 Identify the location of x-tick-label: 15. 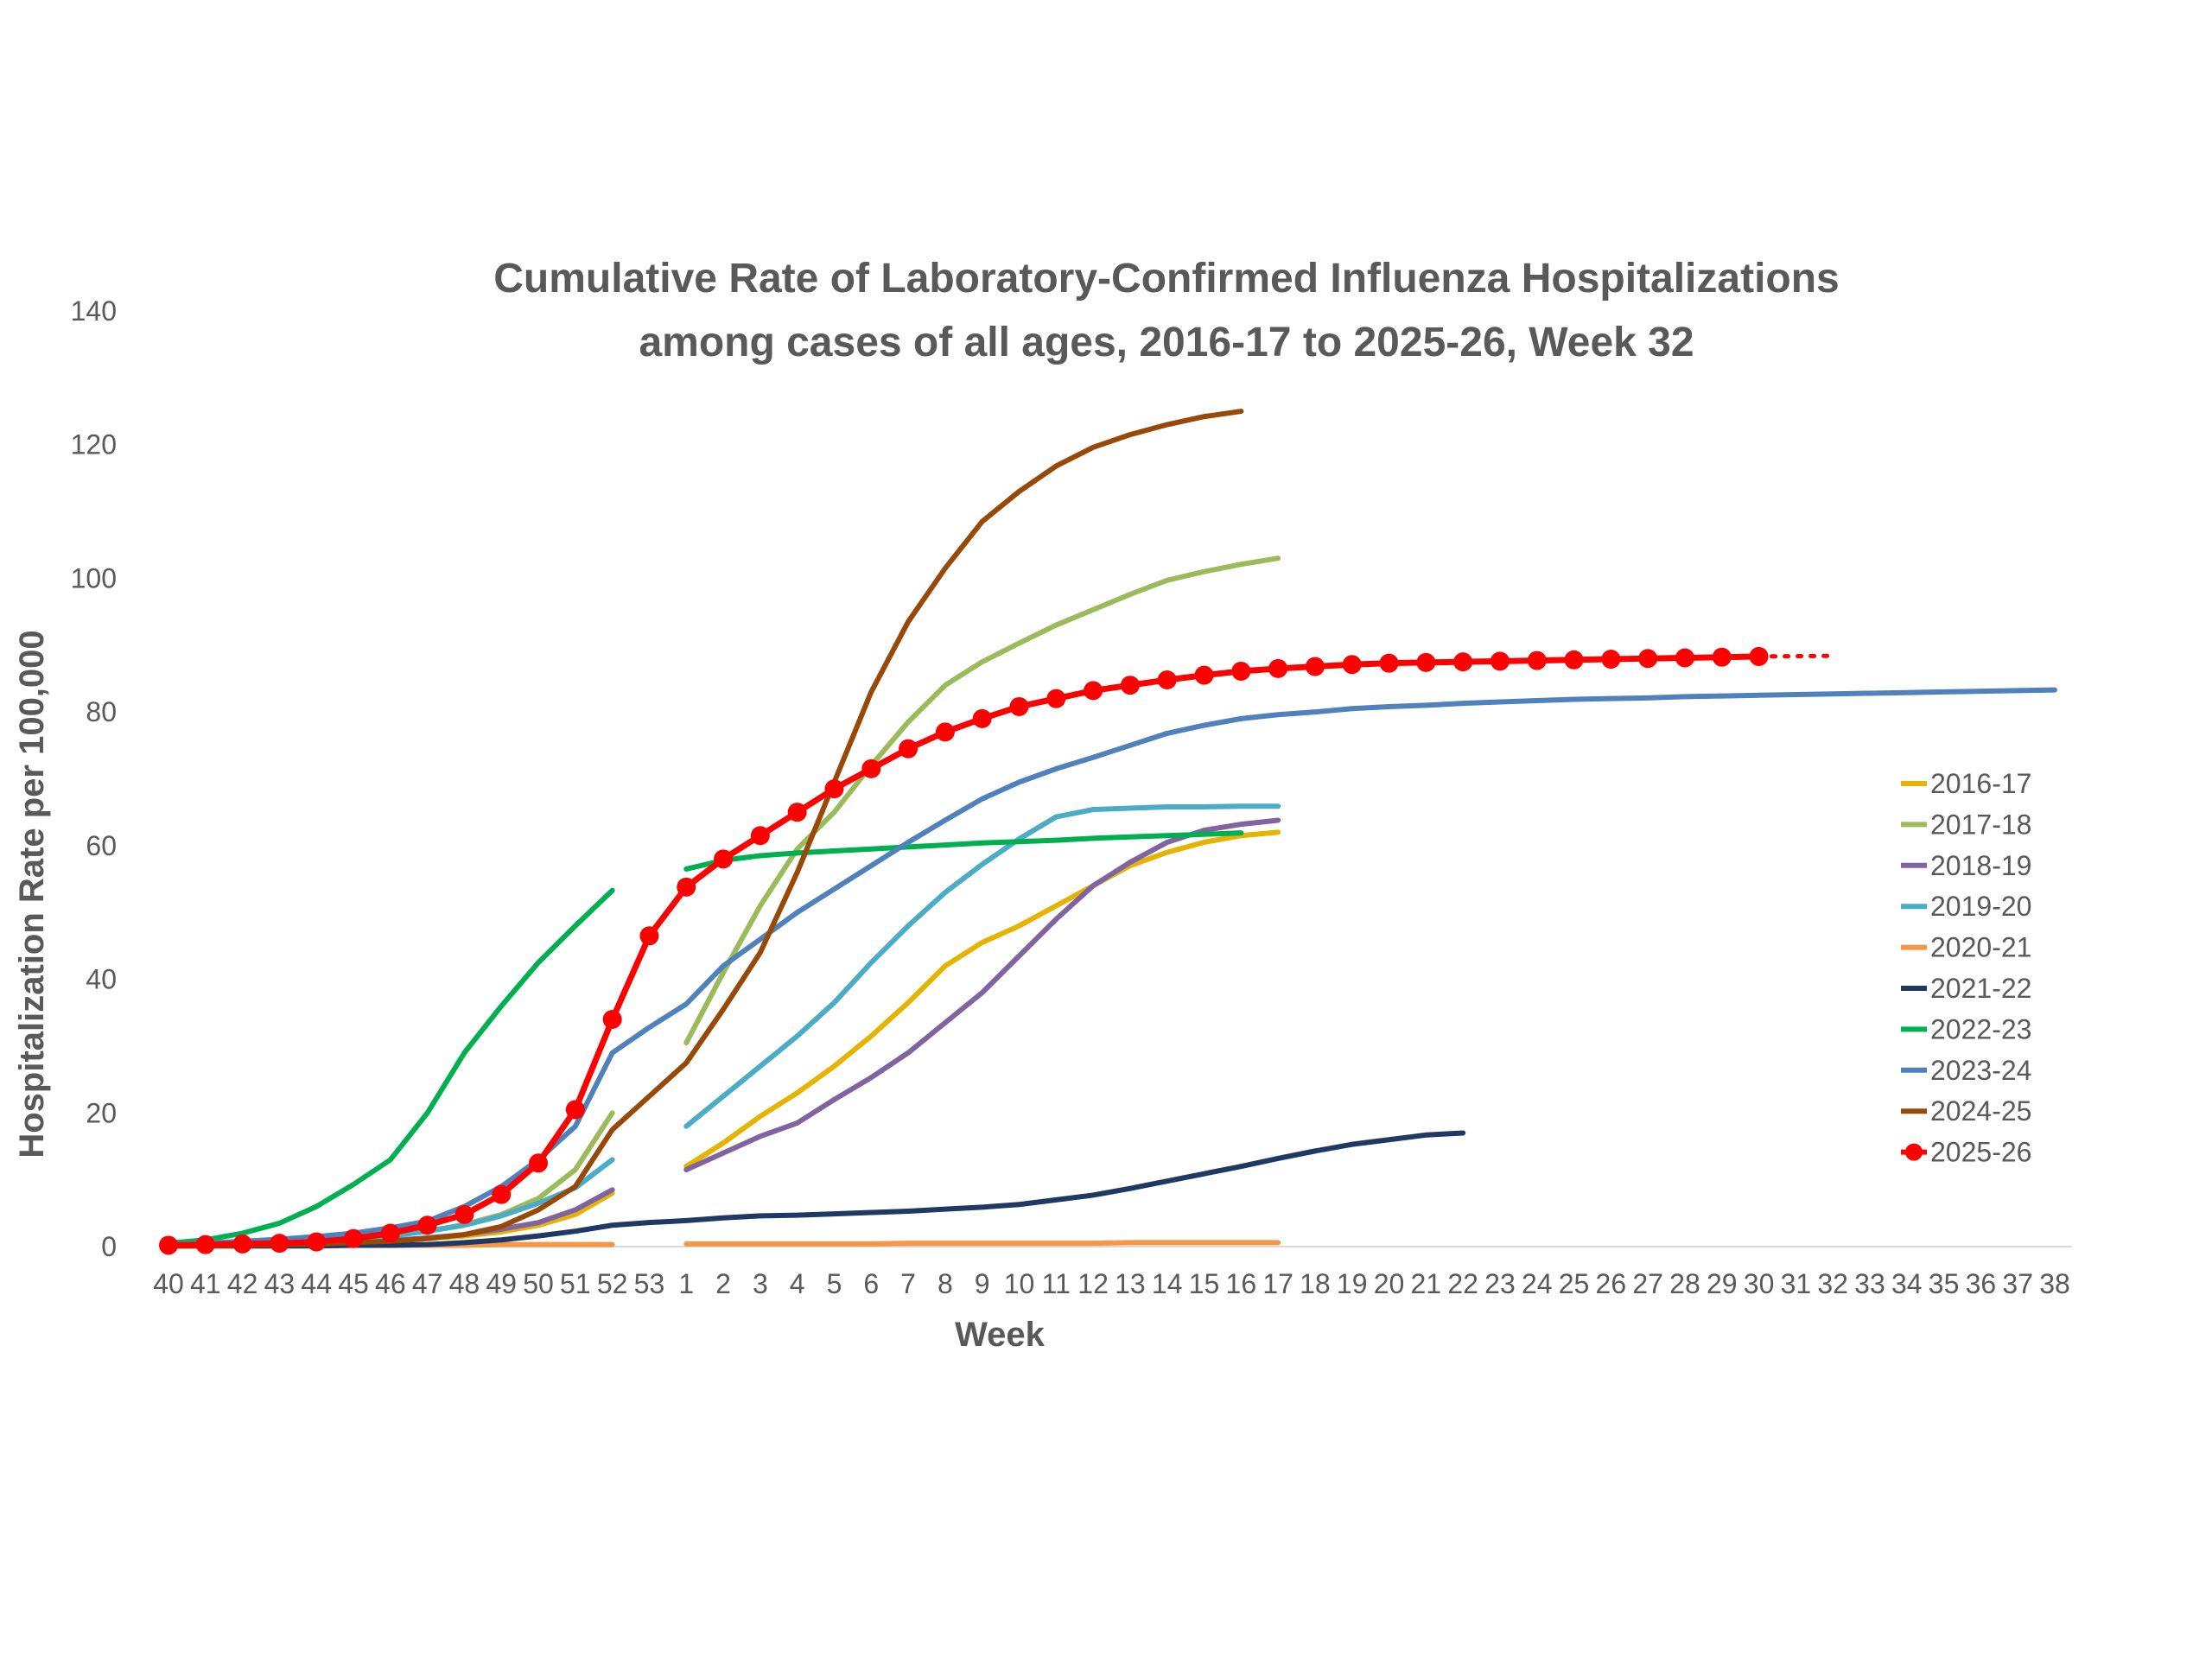
(1204, 1284).